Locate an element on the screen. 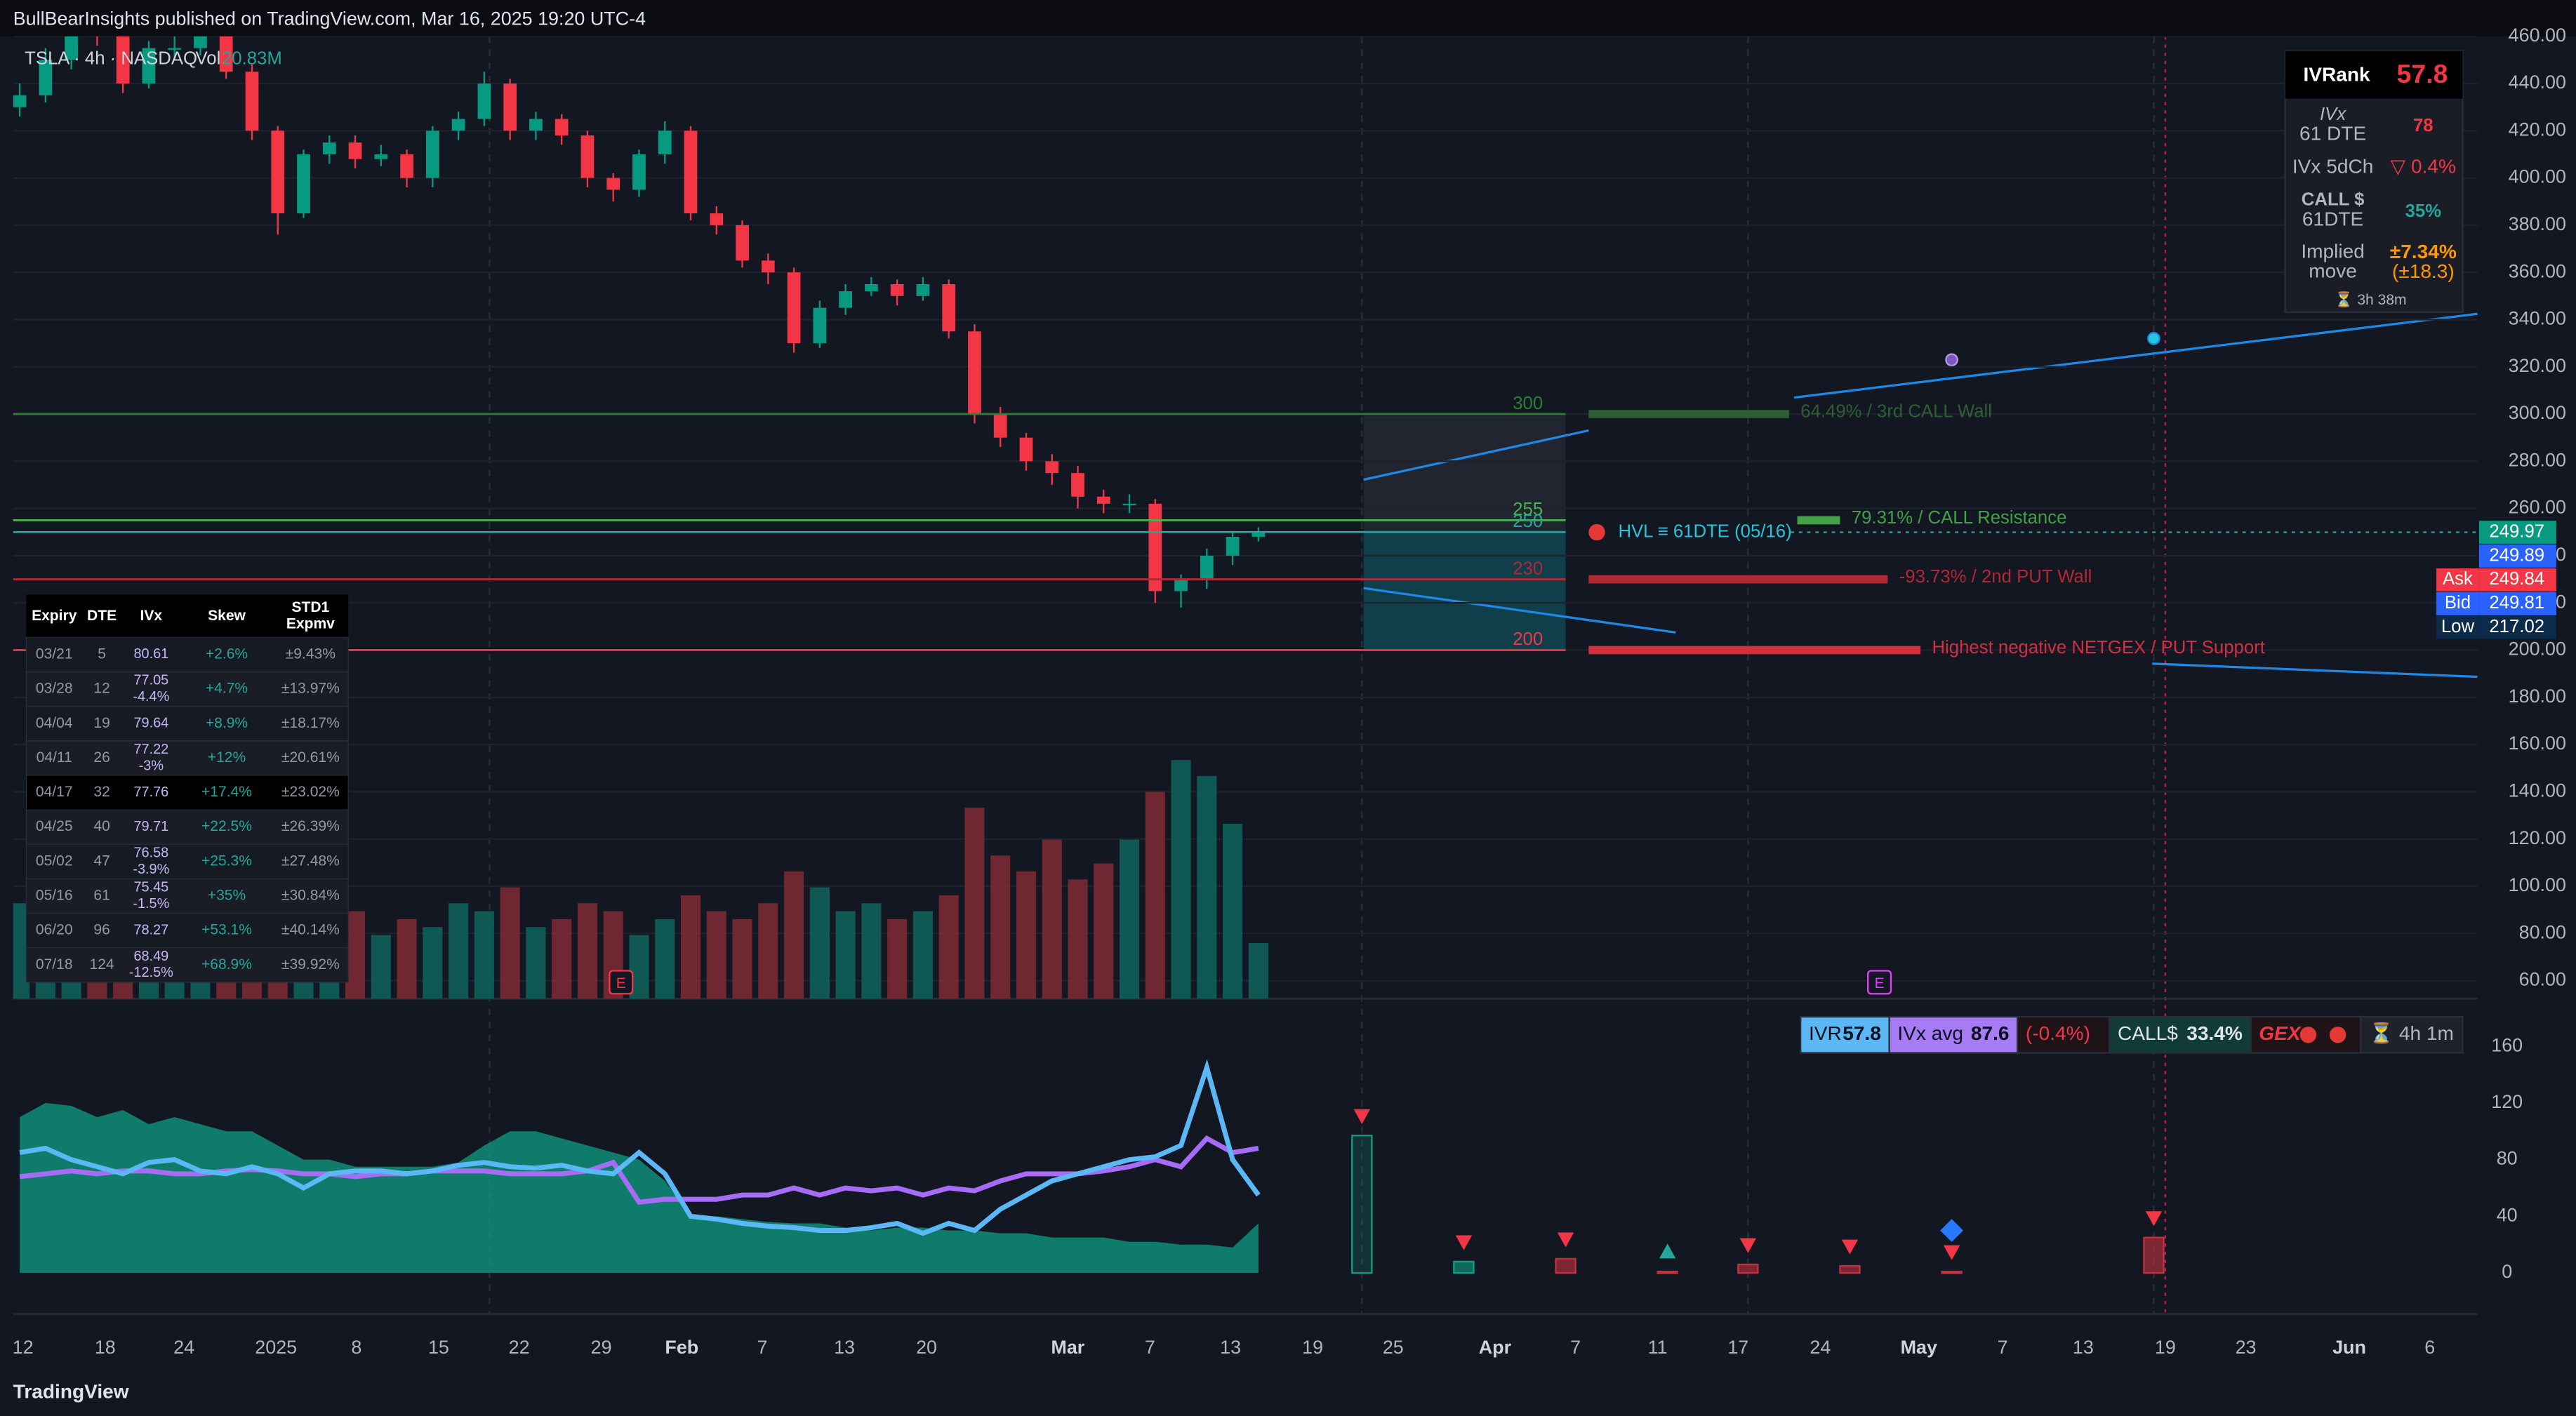 The width and height of the screenshot is (2576, 1416). table-cell: +17.4% is located at coordinates (227, 792).